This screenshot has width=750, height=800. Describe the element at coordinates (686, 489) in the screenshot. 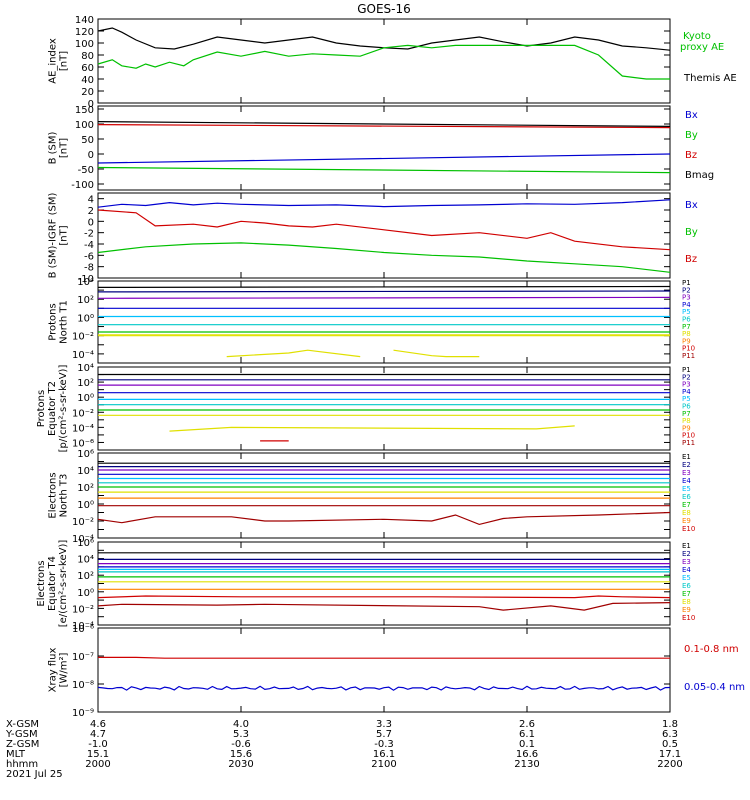

I see `legend-e3-e5: E5` at that location.